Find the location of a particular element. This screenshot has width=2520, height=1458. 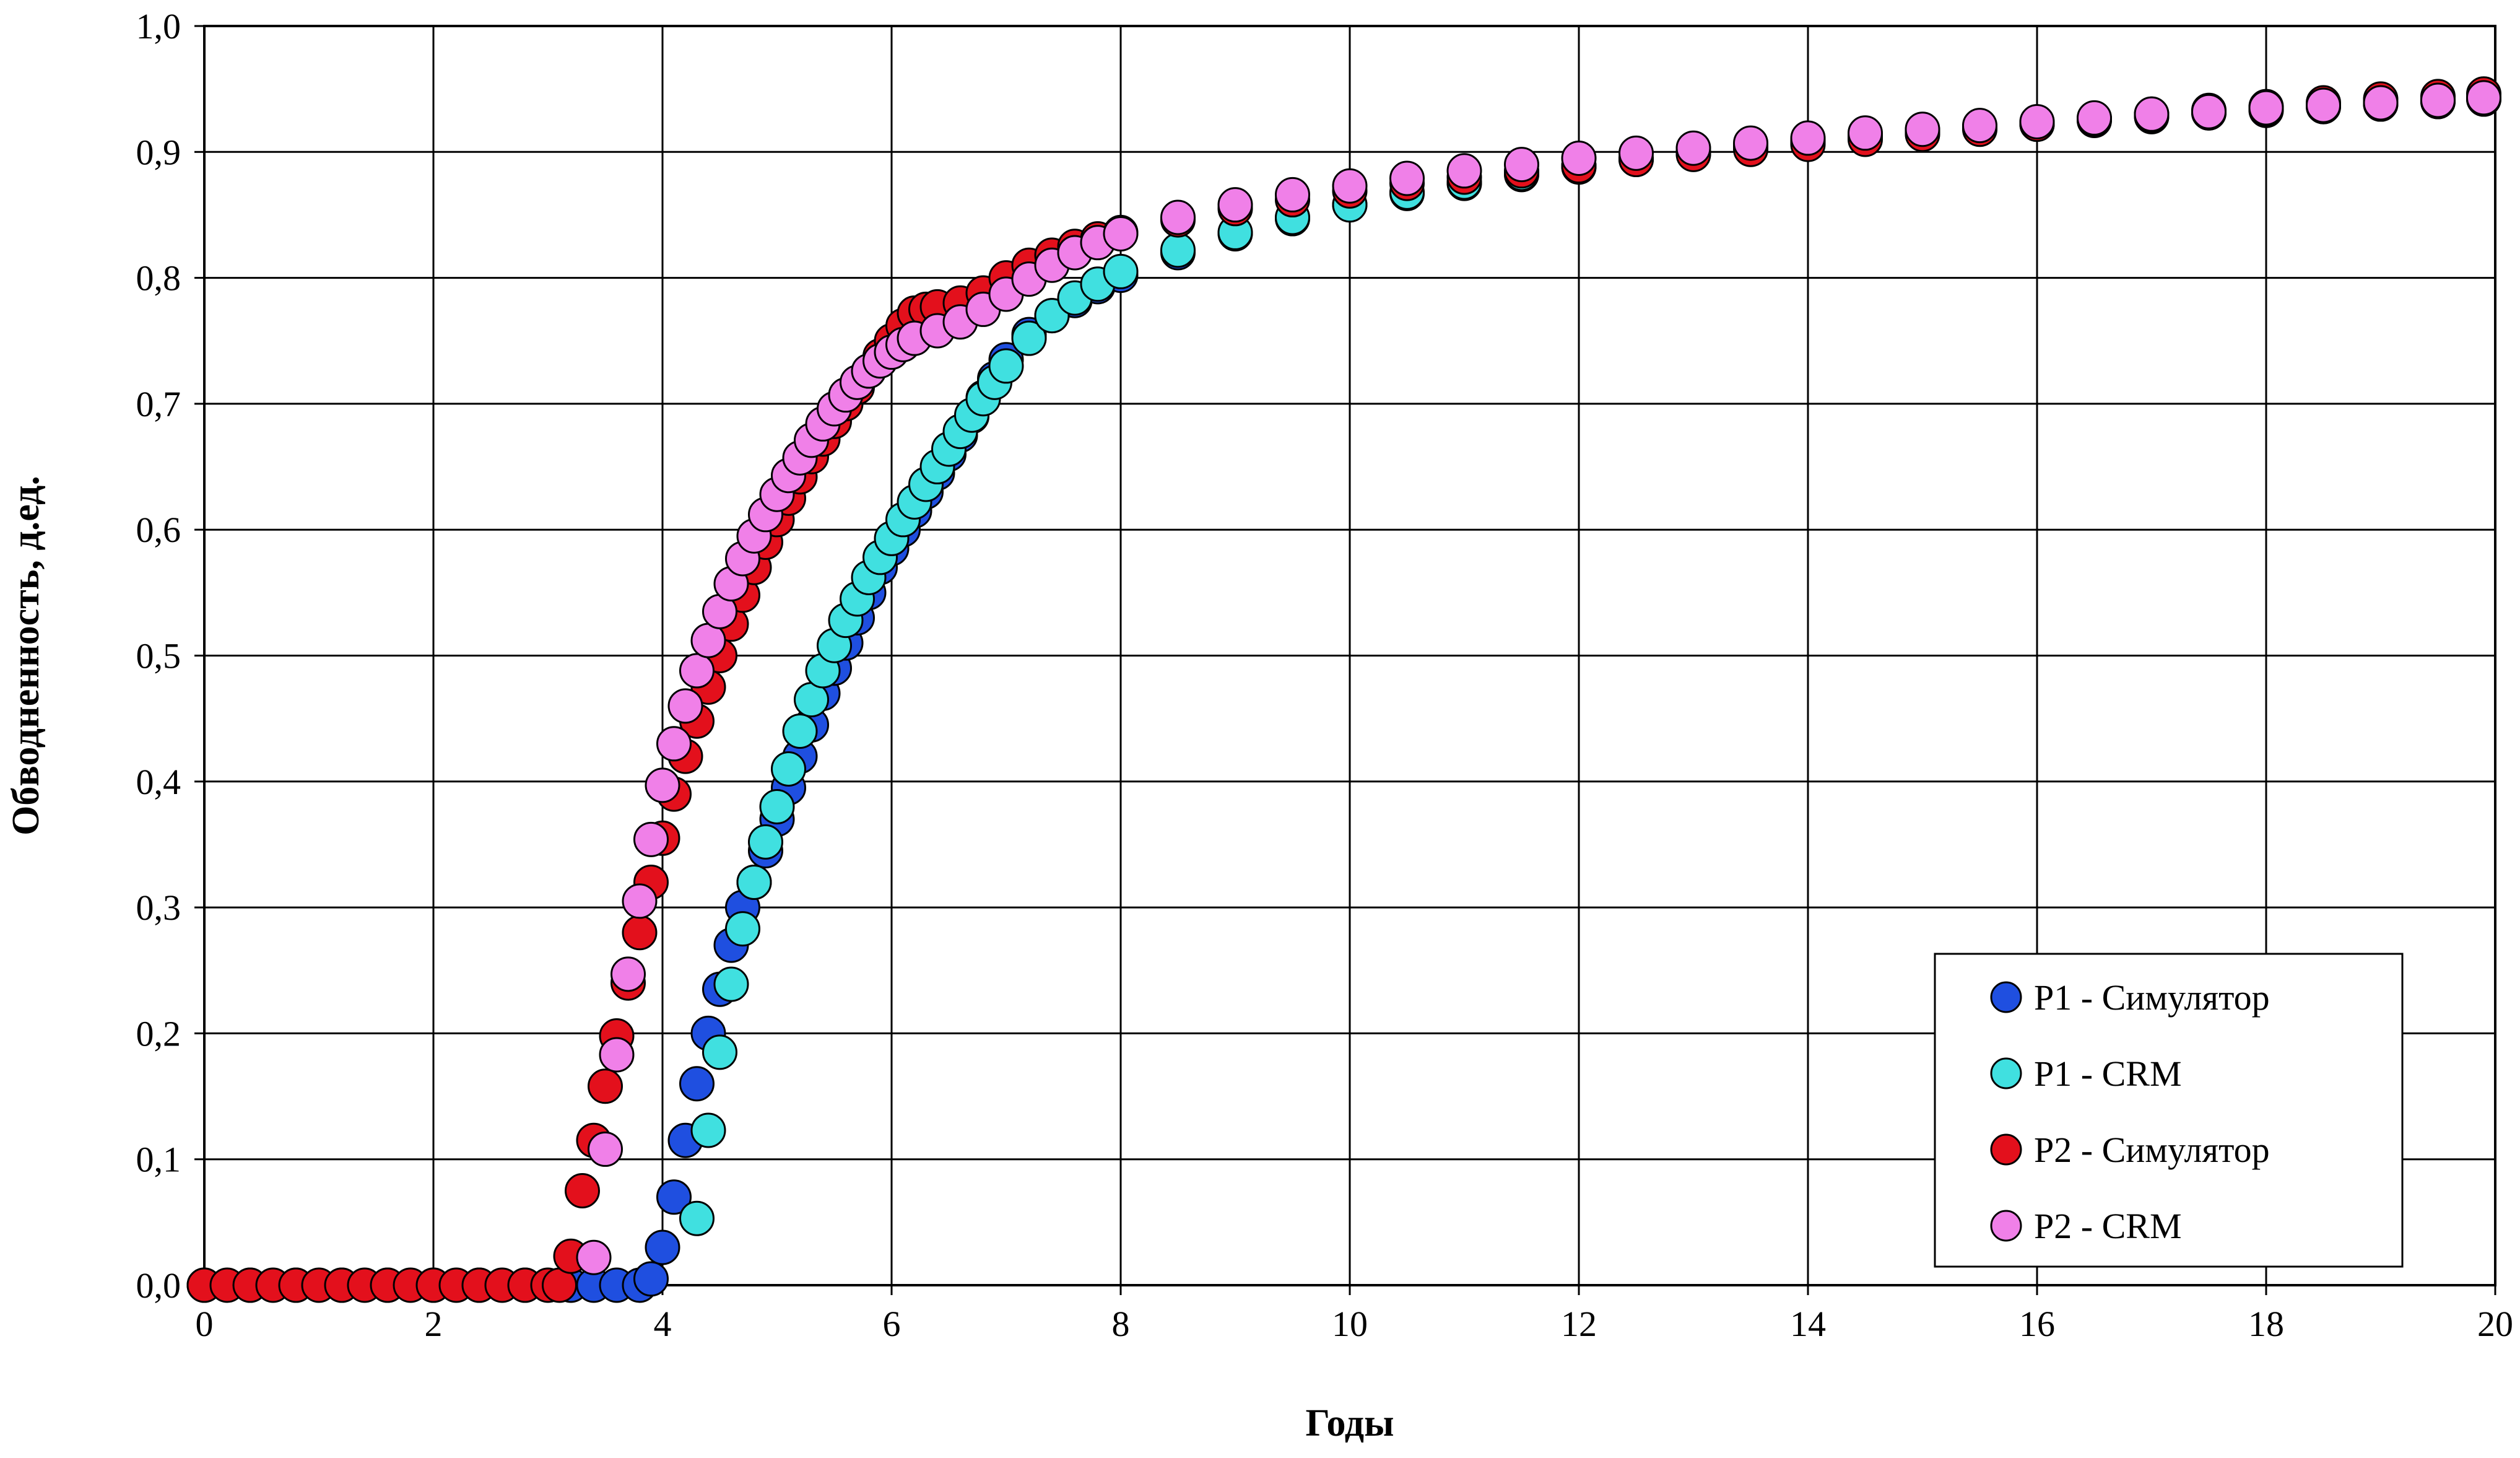

x-axis-title: Годы is located at coordinates (1350, 1423).